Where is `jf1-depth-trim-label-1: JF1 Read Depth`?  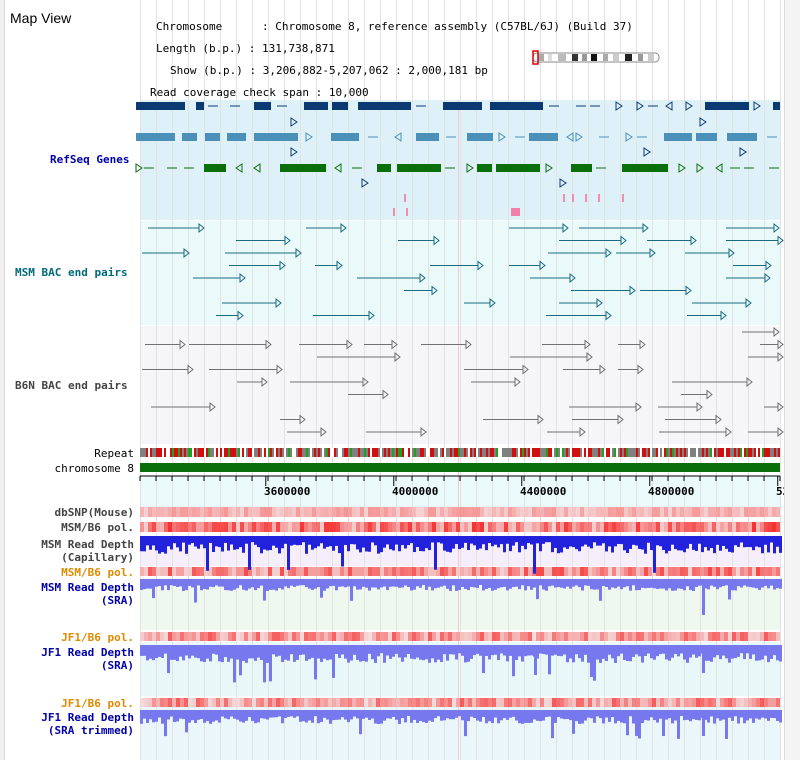
jf1-depth-trim-label-1: JF1 Read Depth is located at coordinates (87, 717).